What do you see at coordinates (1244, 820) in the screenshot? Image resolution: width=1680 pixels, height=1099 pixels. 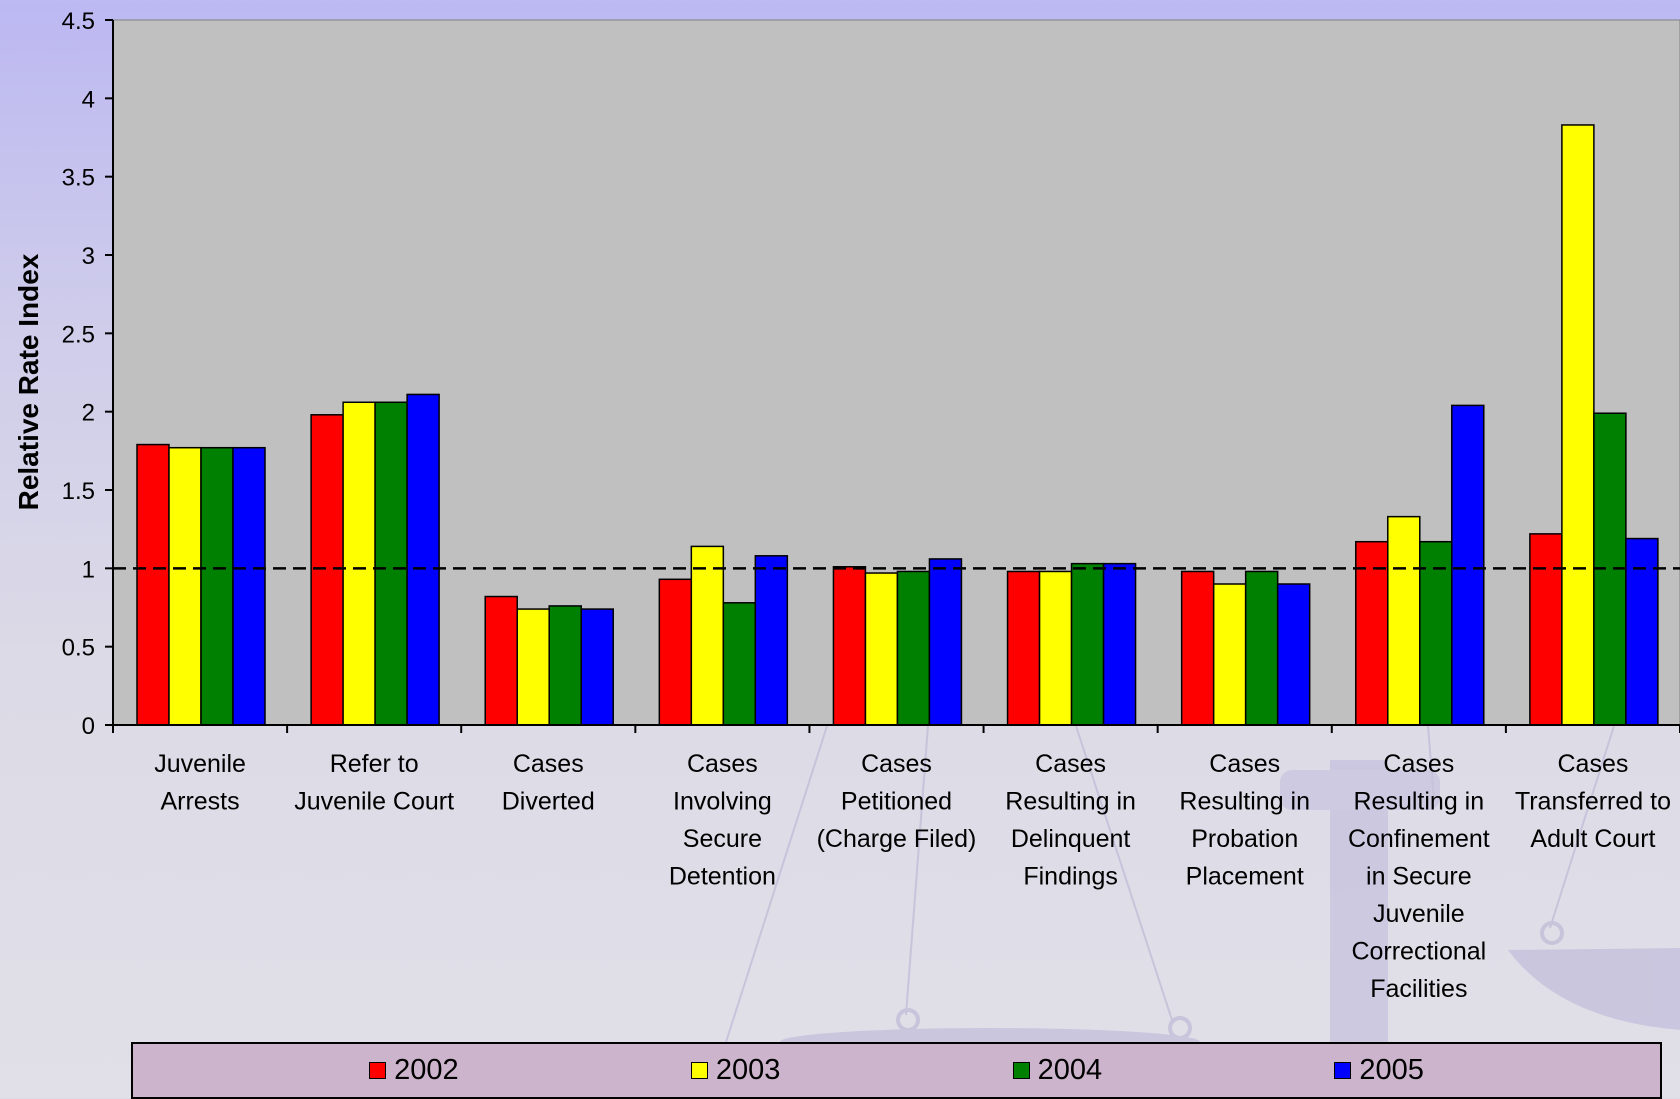 I see `x-category-label-7: Cases Resulting in Probation Placement` at bounding box center [1244, 820].